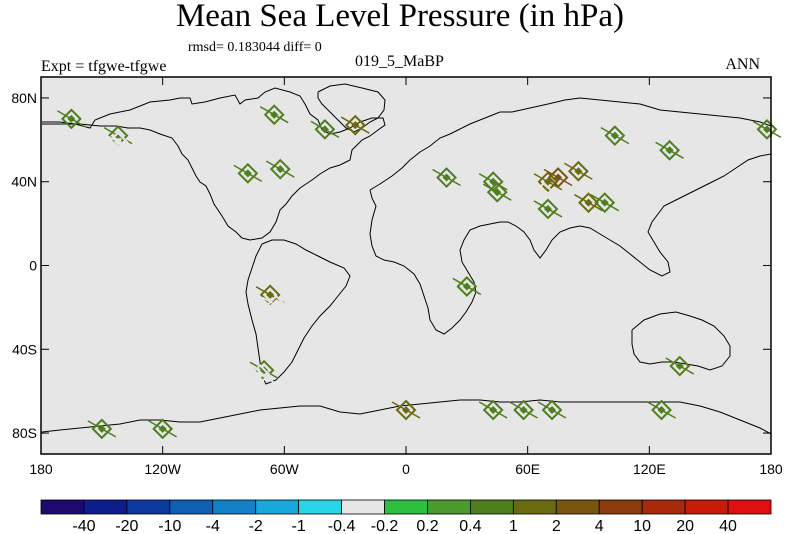 Image resolution: width=800 pixels, height=534 pixels. I want to click on left-label: Expt = tfgwe-tfgwe, so click(104, 66).